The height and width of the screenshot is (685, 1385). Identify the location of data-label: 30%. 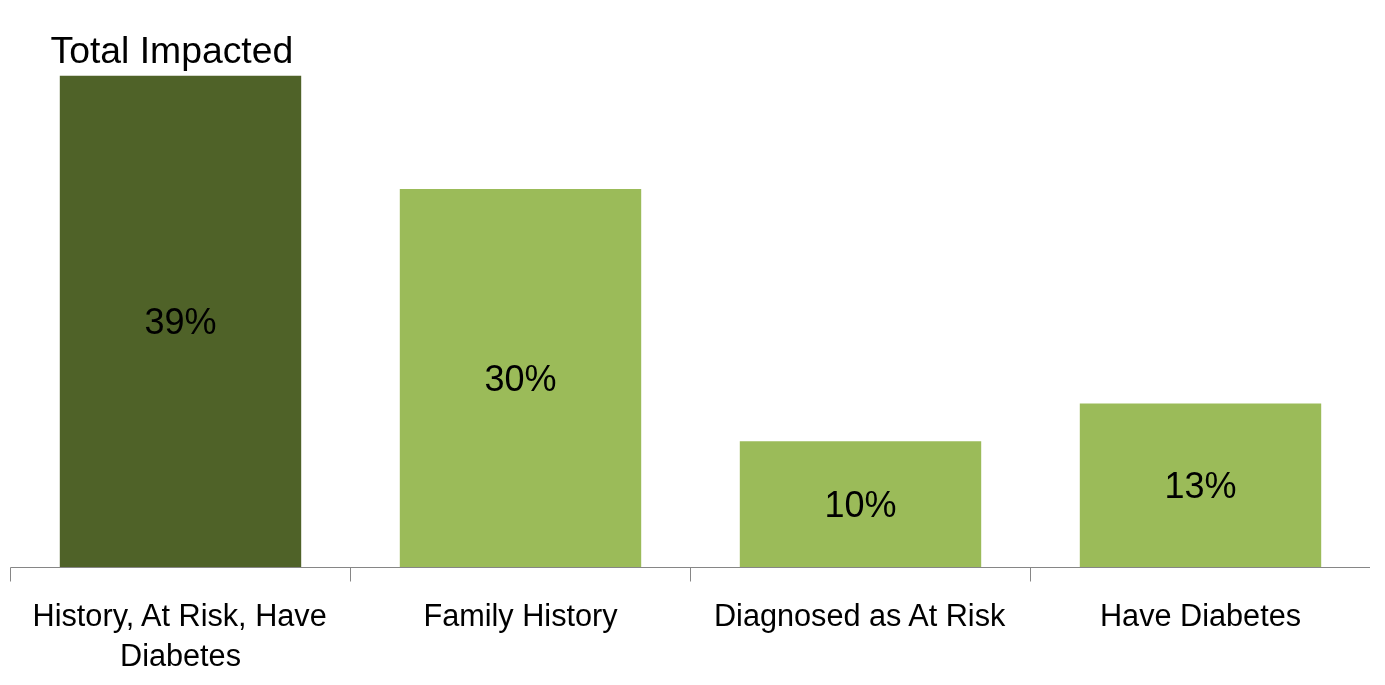
(520, 378).